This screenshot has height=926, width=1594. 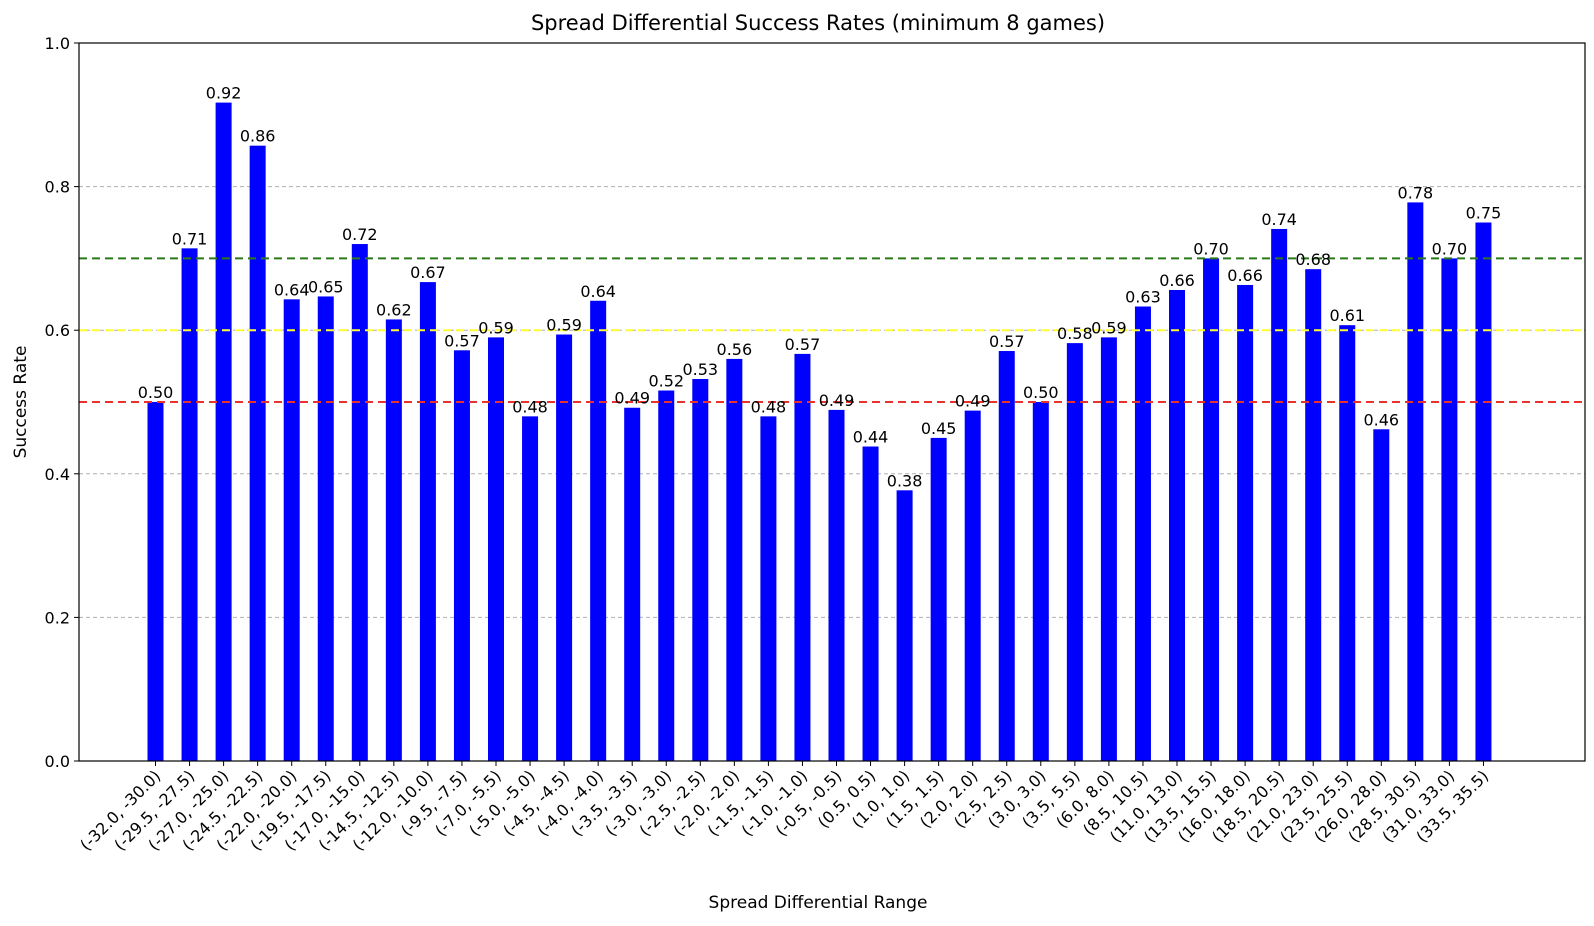 I want to click on bar-value-label: 0.63, so click(x=1143, y=297).